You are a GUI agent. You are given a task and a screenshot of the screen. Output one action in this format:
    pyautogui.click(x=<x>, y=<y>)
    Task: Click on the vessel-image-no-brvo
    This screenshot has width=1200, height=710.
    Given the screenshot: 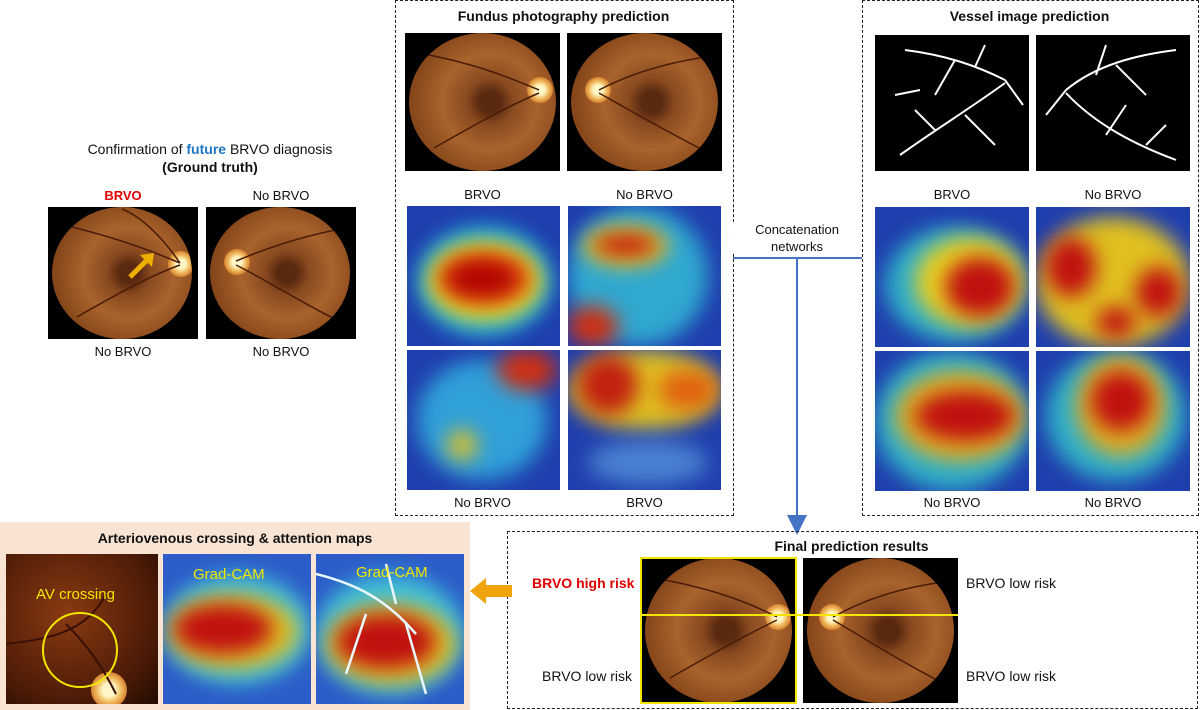 What is the action you would take?
    pyautogui.click(x=1113, y=103)
    